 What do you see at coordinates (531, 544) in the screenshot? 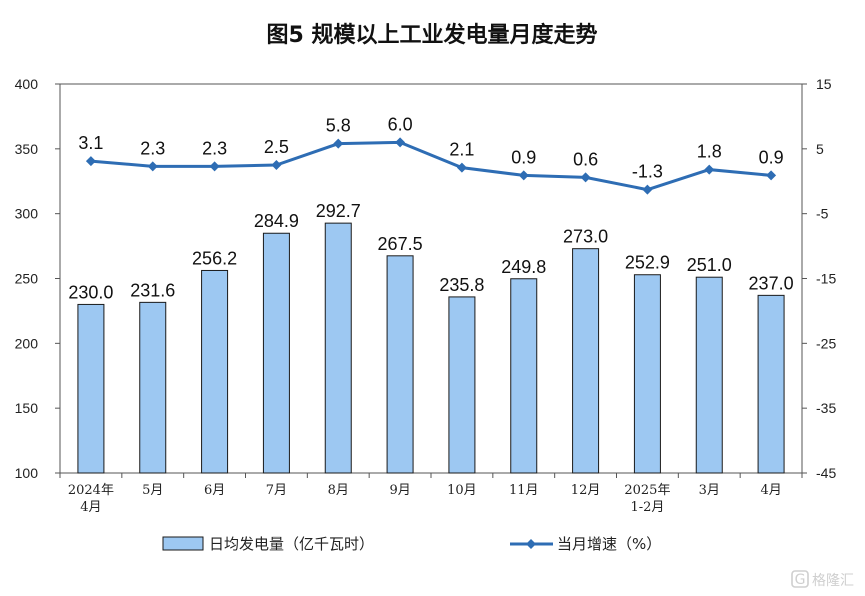
I see `legend-line-marker` at bounding box center [531, 544].